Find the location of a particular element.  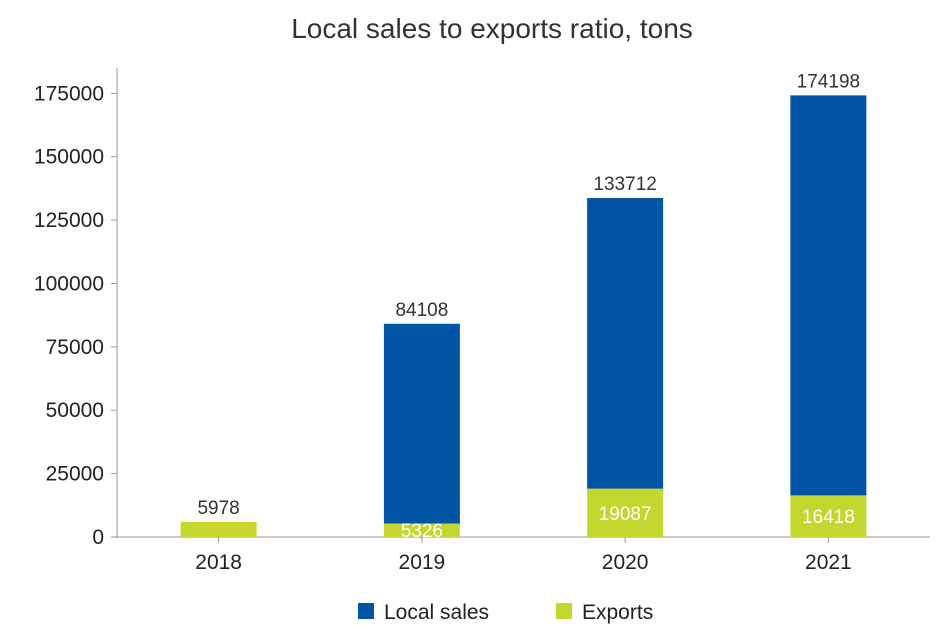

exports-data-label: 5326 is located at coordinates (422, 531).